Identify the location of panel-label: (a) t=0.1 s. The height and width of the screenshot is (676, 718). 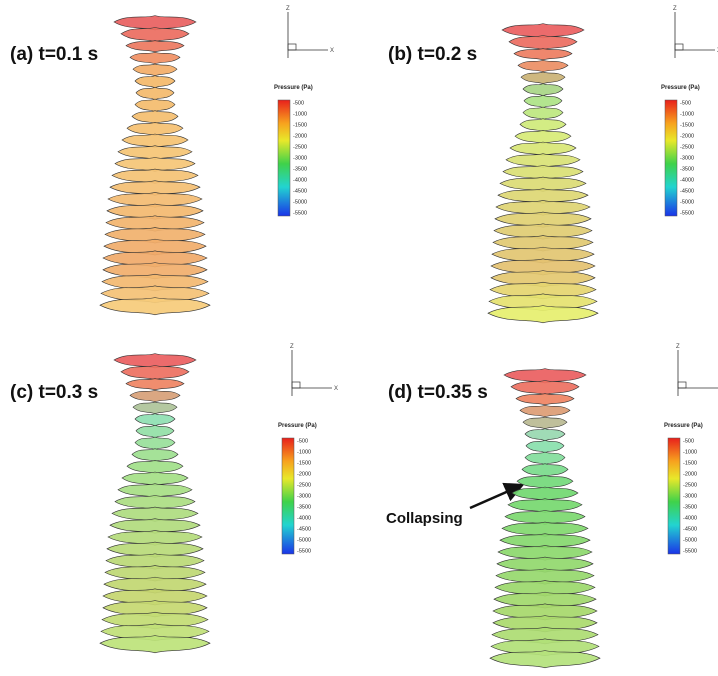
(54, 54).